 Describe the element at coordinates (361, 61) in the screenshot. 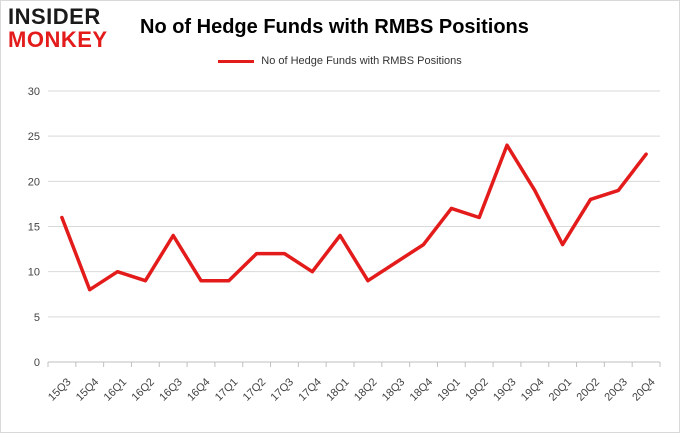

I see `legend-label: No of Hedge Funds with RMBS Positions` at that location.